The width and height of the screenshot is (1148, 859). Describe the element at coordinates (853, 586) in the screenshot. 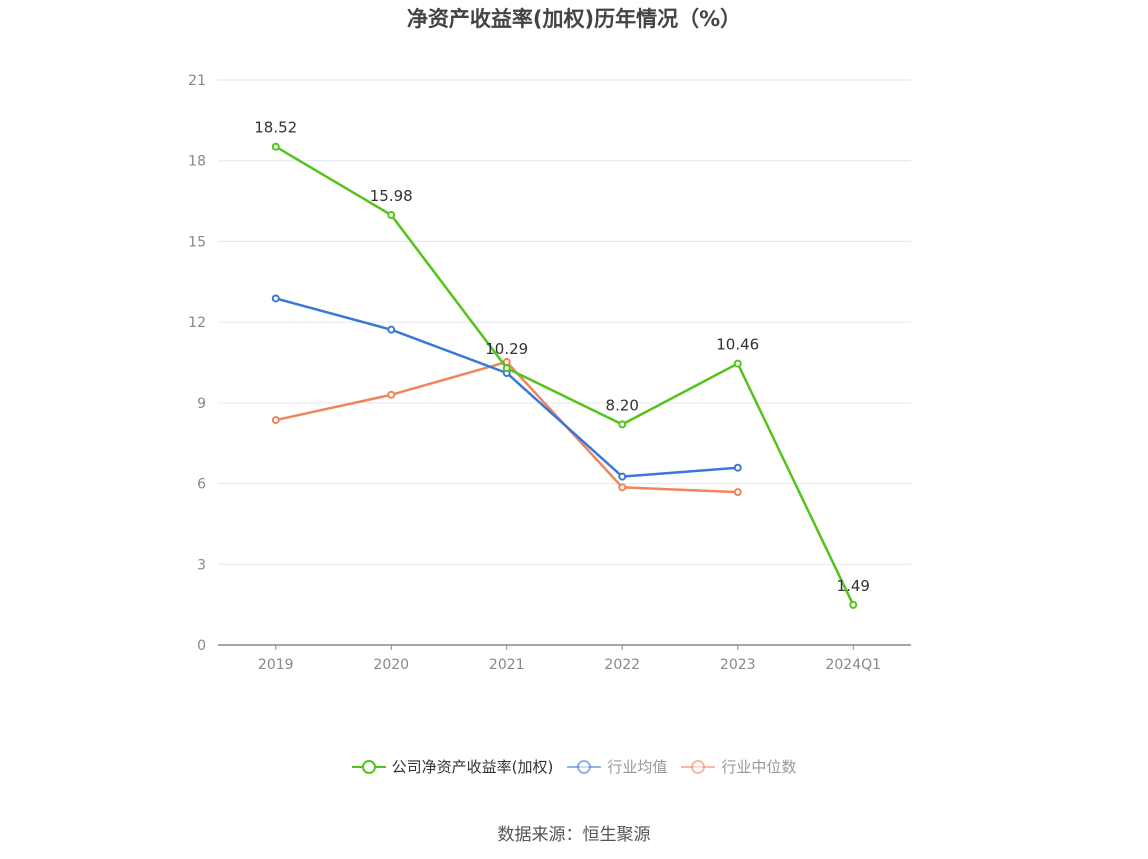

I see `data-label: 1.49` at that location.